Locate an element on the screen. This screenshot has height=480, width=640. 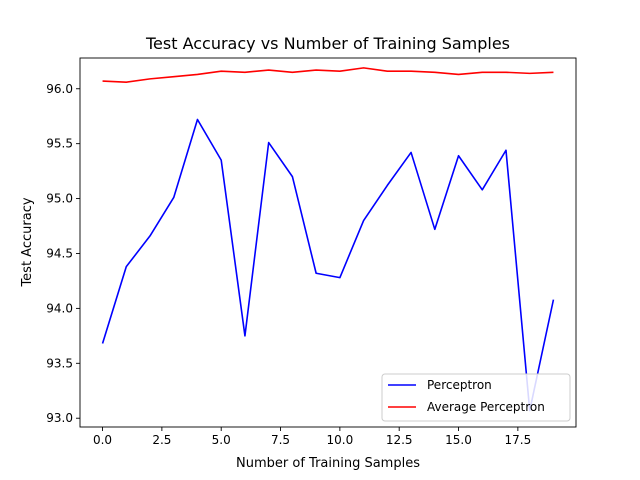
x-tick-label: 10.0 is located at coordinates (340, 440).